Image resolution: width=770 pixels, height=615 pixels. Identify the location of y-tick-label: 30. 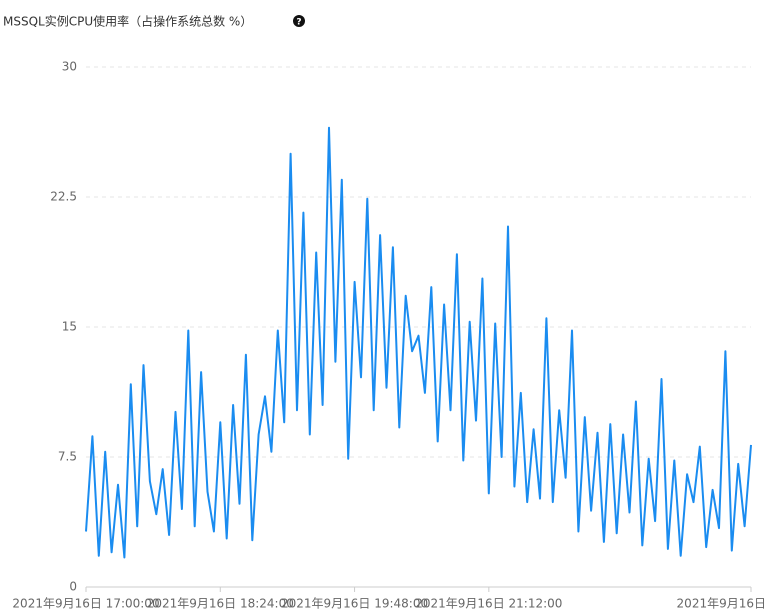
(69, 67).